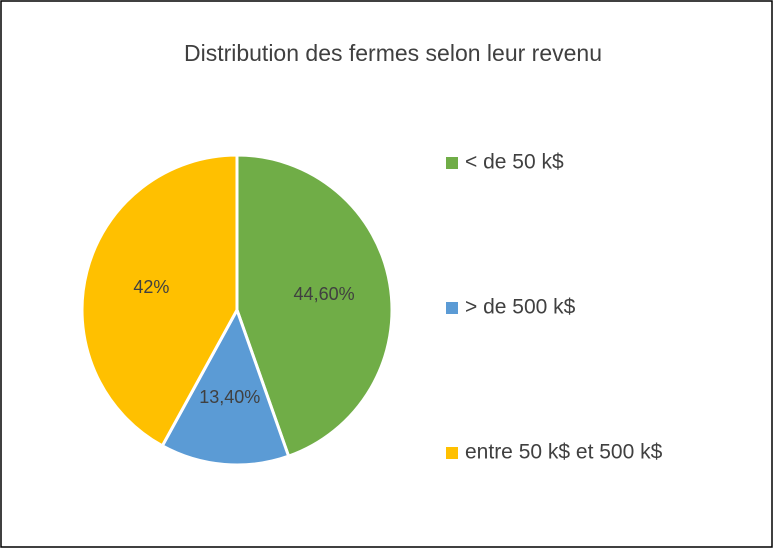  I want to click on legend-label: < de 50 k$, so click(514, 162).